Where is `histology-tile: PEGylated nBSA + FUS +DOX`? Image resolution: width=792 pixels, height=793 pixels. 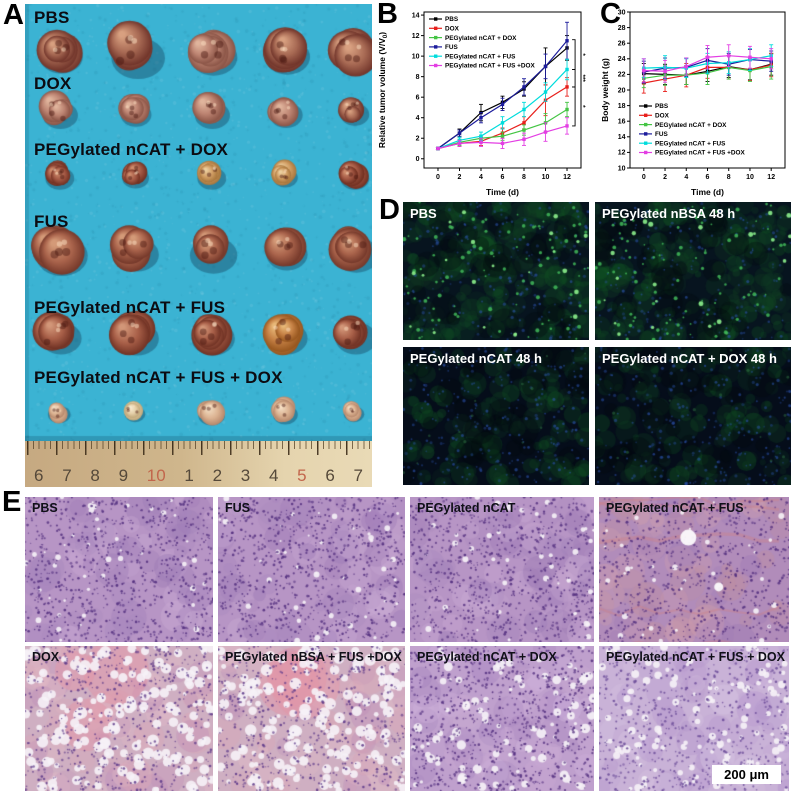 histology-tile: PEGylated nBSA + FUS +DOX is located at coordinates (311, 718).